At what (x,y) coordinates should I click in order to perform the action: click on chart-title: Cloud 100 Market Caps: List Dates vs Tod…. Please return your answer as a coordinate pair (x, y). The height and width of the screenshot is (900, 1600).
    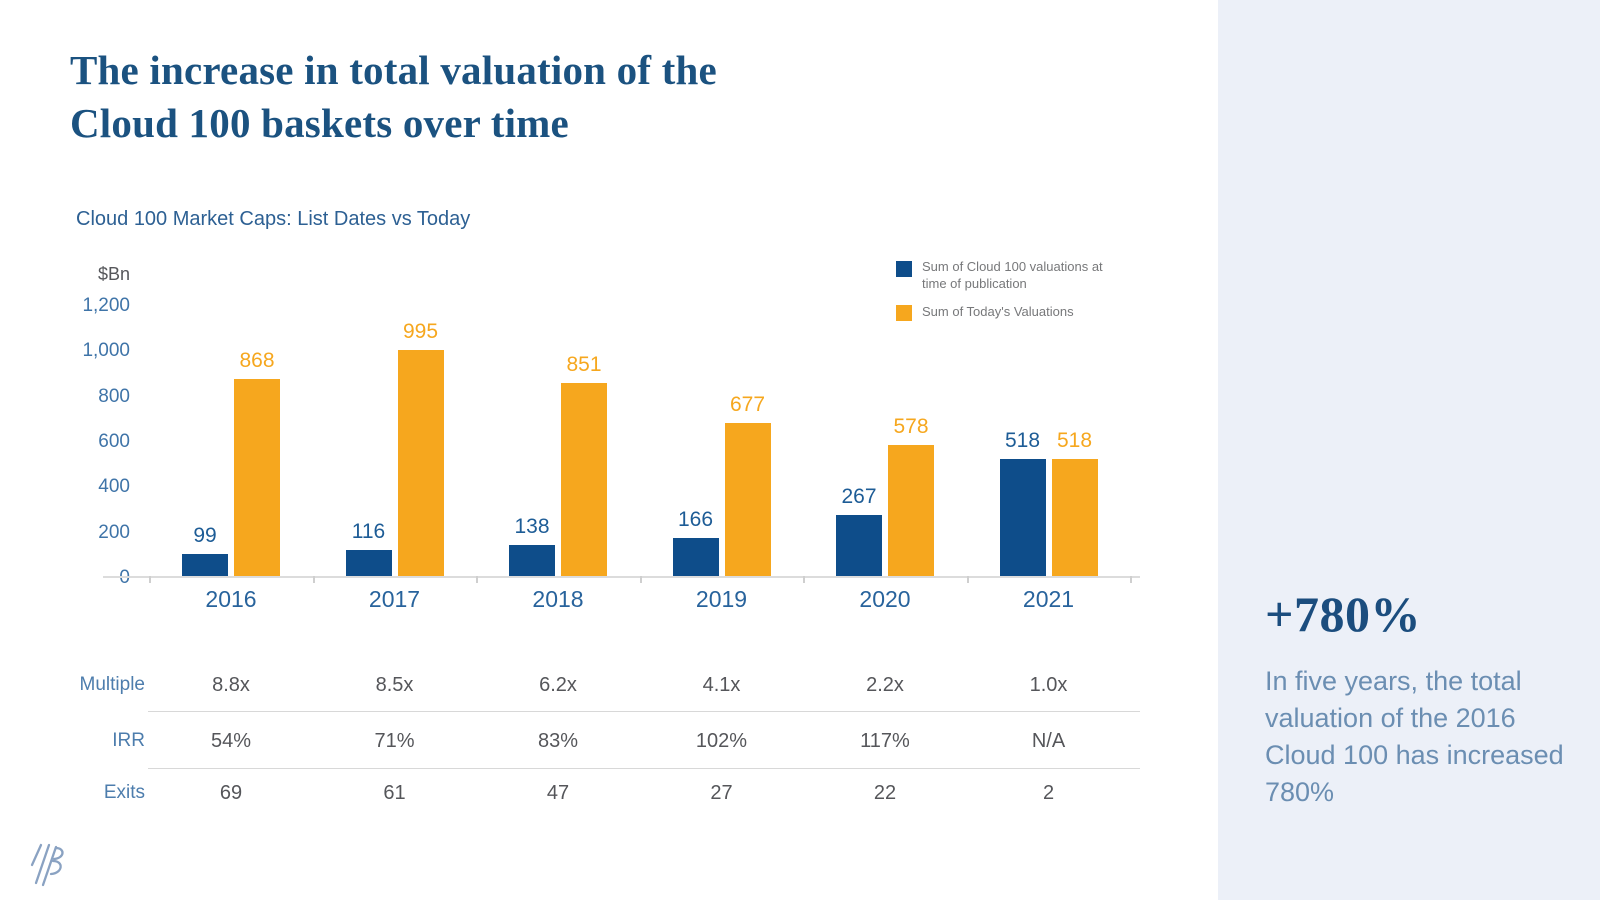
    Looking at the image, I should click on (273, 219).